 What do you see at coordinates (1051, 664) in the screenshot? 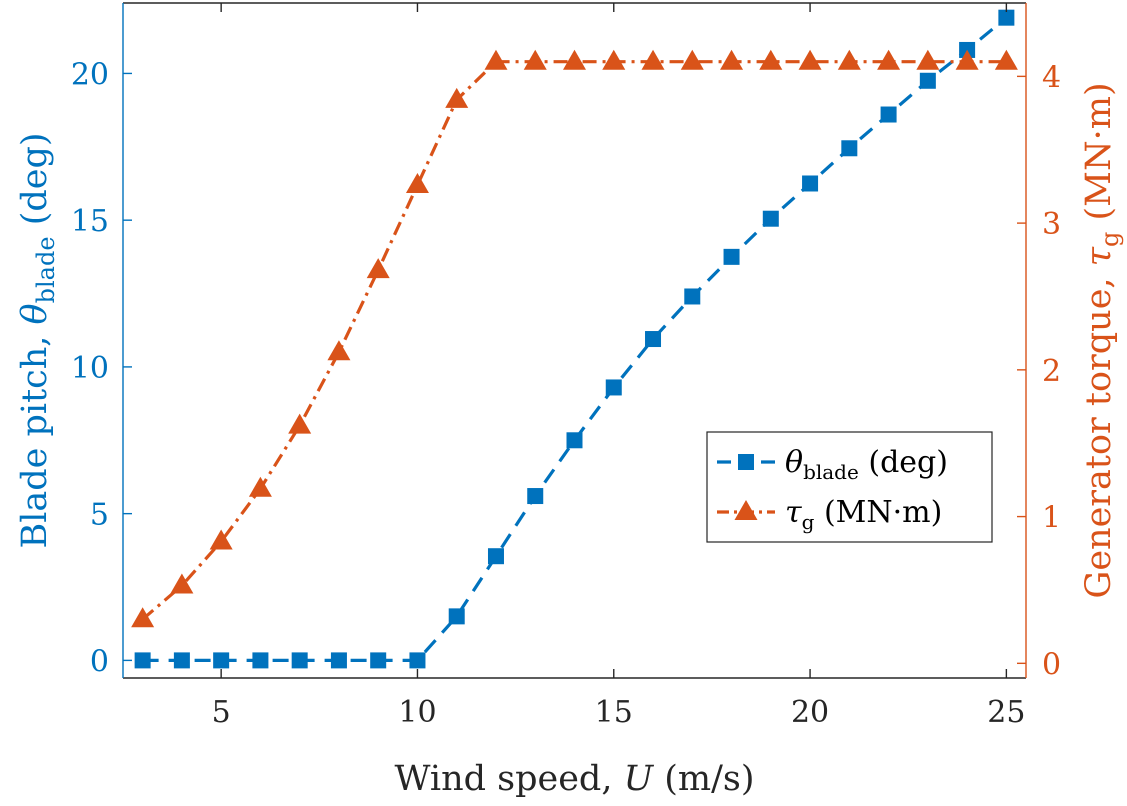
I see `y-right-tick-label-0: 0` at bounding box center [1051, 664].